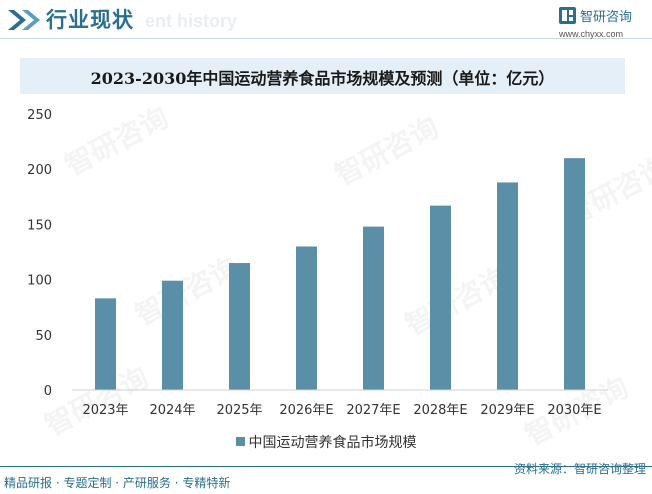 This screenshot has width=652, height=494. Describe the element at coordinates (39, 170) in the screenshot. I see `y-tick-label: 200` at that location.